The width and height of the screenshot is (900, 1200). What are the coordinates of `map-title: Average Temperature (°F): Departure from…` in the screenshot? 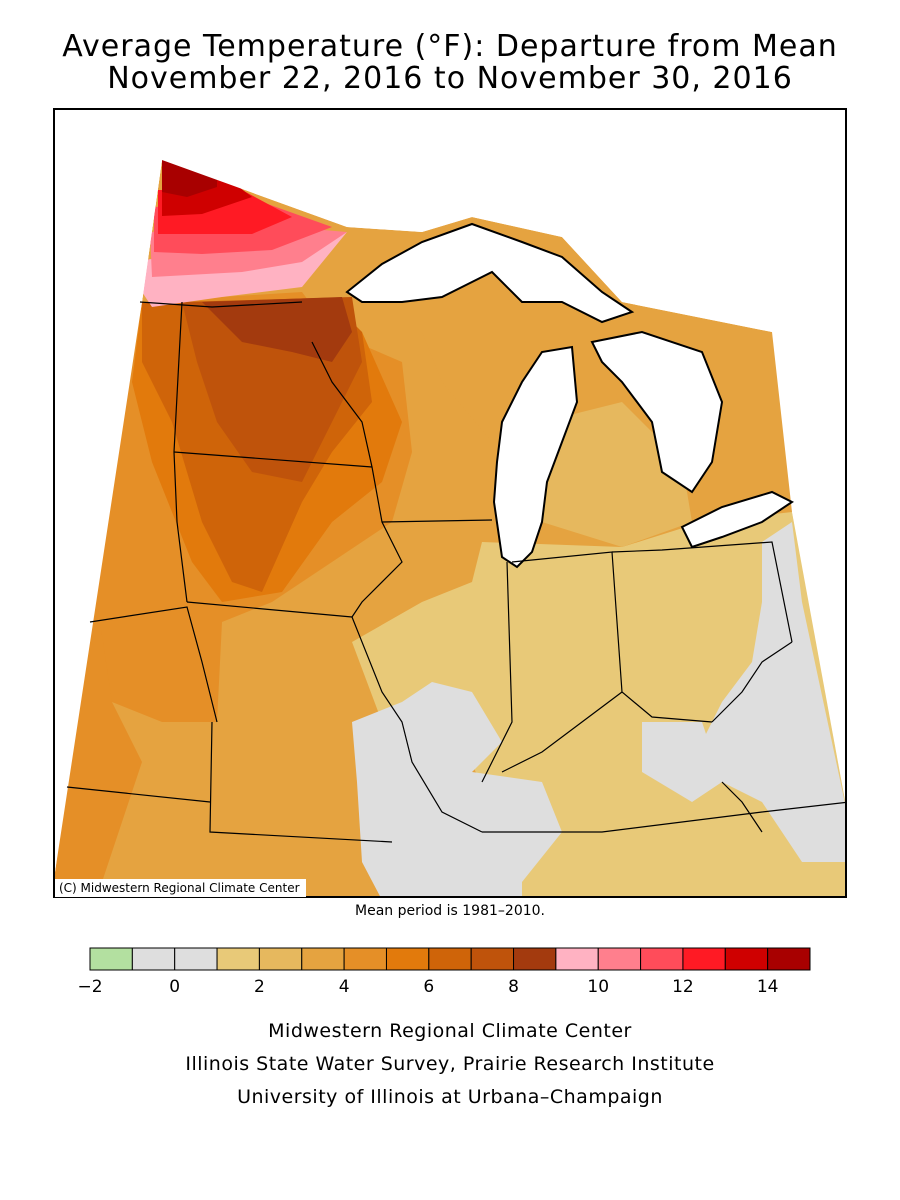 It's located at (450, 46).